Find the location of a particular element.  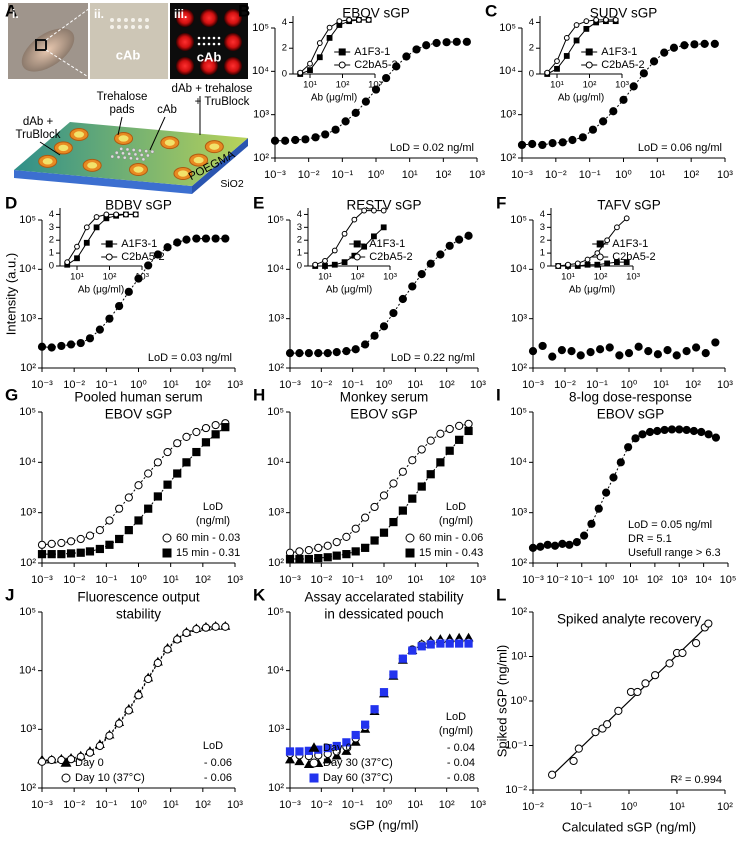

photo-label: ii. is located at coordinates (99, 14).